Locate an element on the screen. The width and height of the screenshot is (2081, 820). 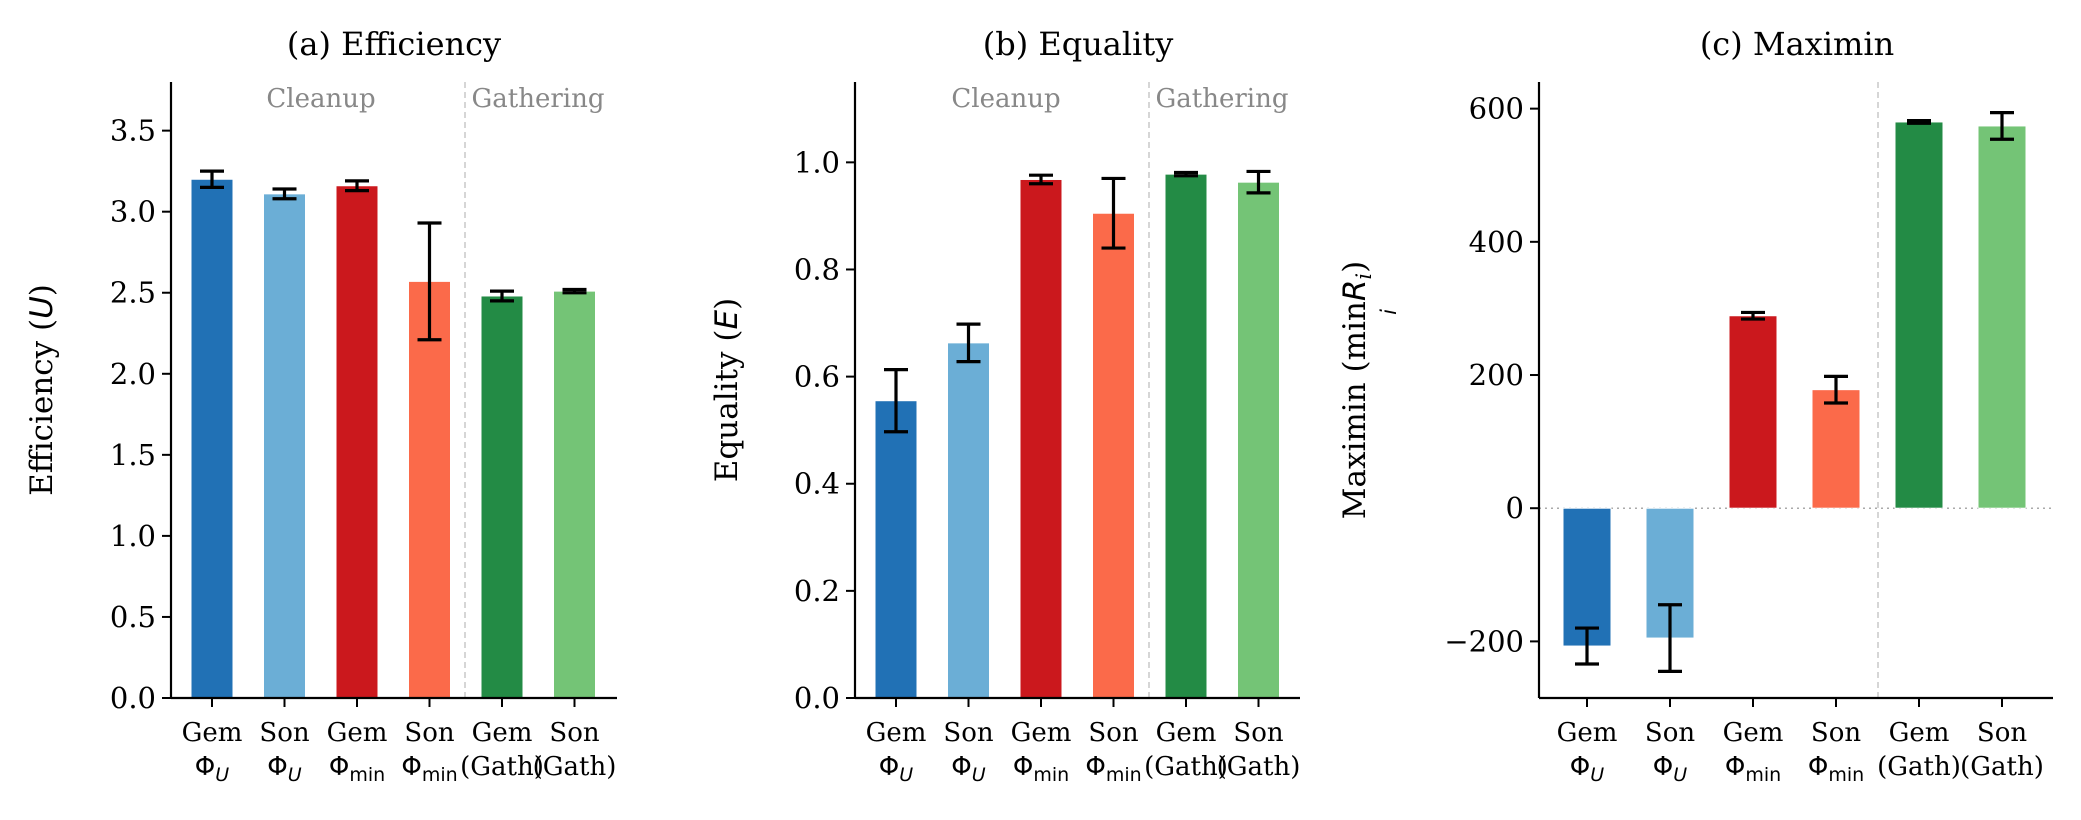
y-tick-label: 0.6 is located at coordinates (817, 377).